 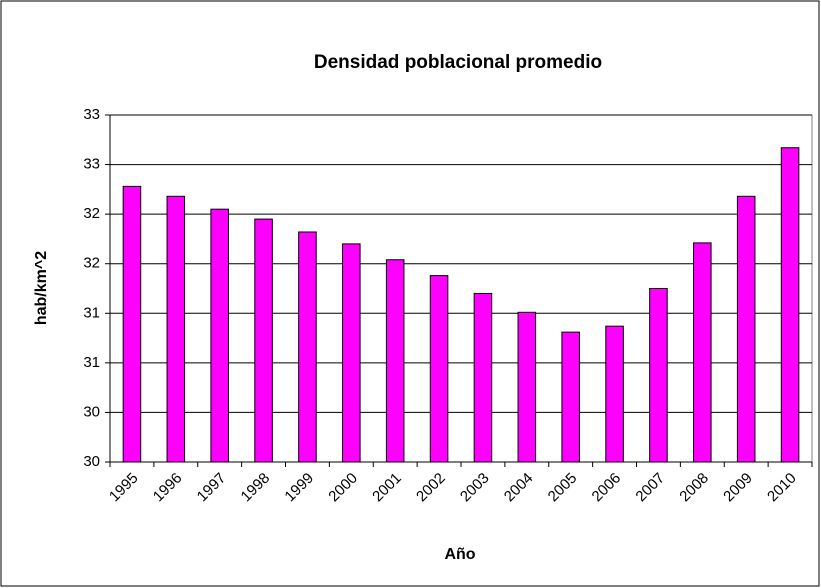 I want to click on y-axis-label: hab/km^2, so click(x=41, y=288).